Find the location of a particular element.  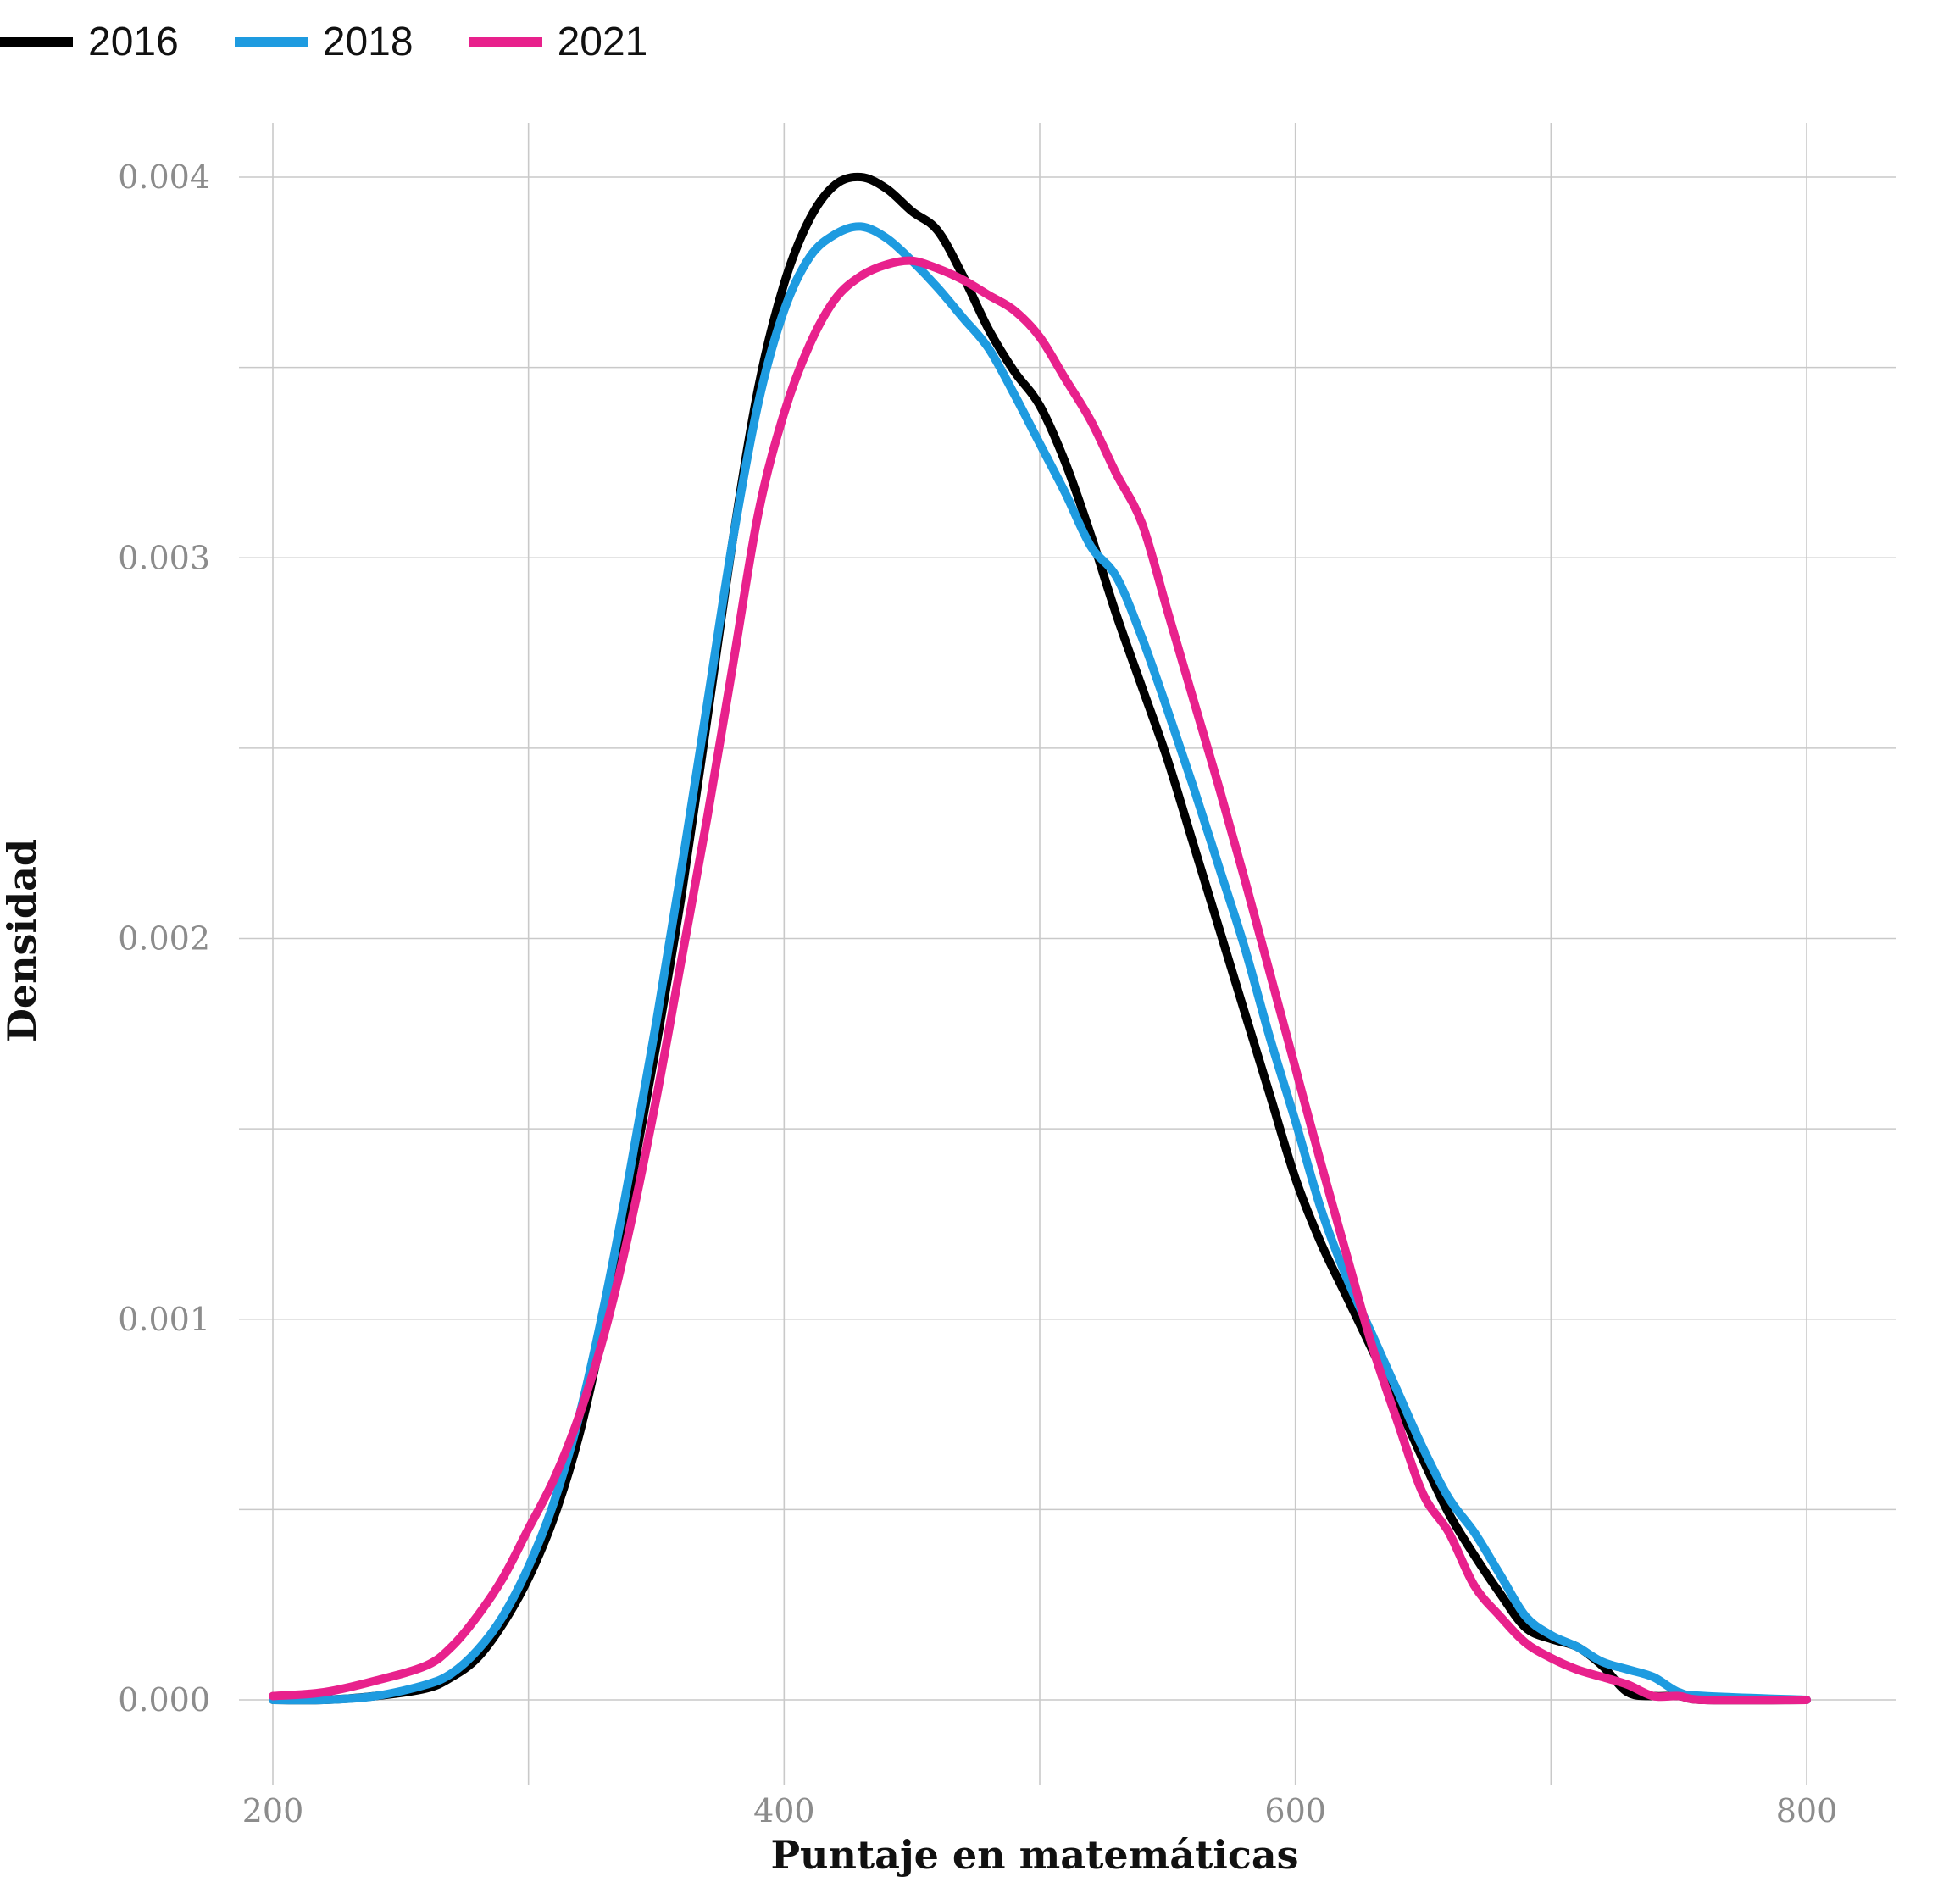

legend-item-2018: 2018 is located at coordinates (324, 42).